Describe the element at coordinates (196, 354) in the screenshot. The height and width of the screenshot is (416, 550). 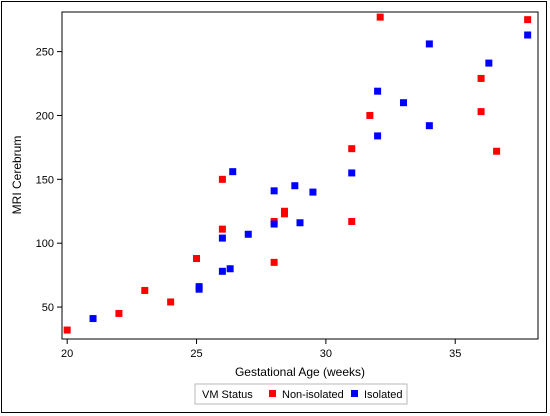
I see `x-tick-label: 25` at that location.